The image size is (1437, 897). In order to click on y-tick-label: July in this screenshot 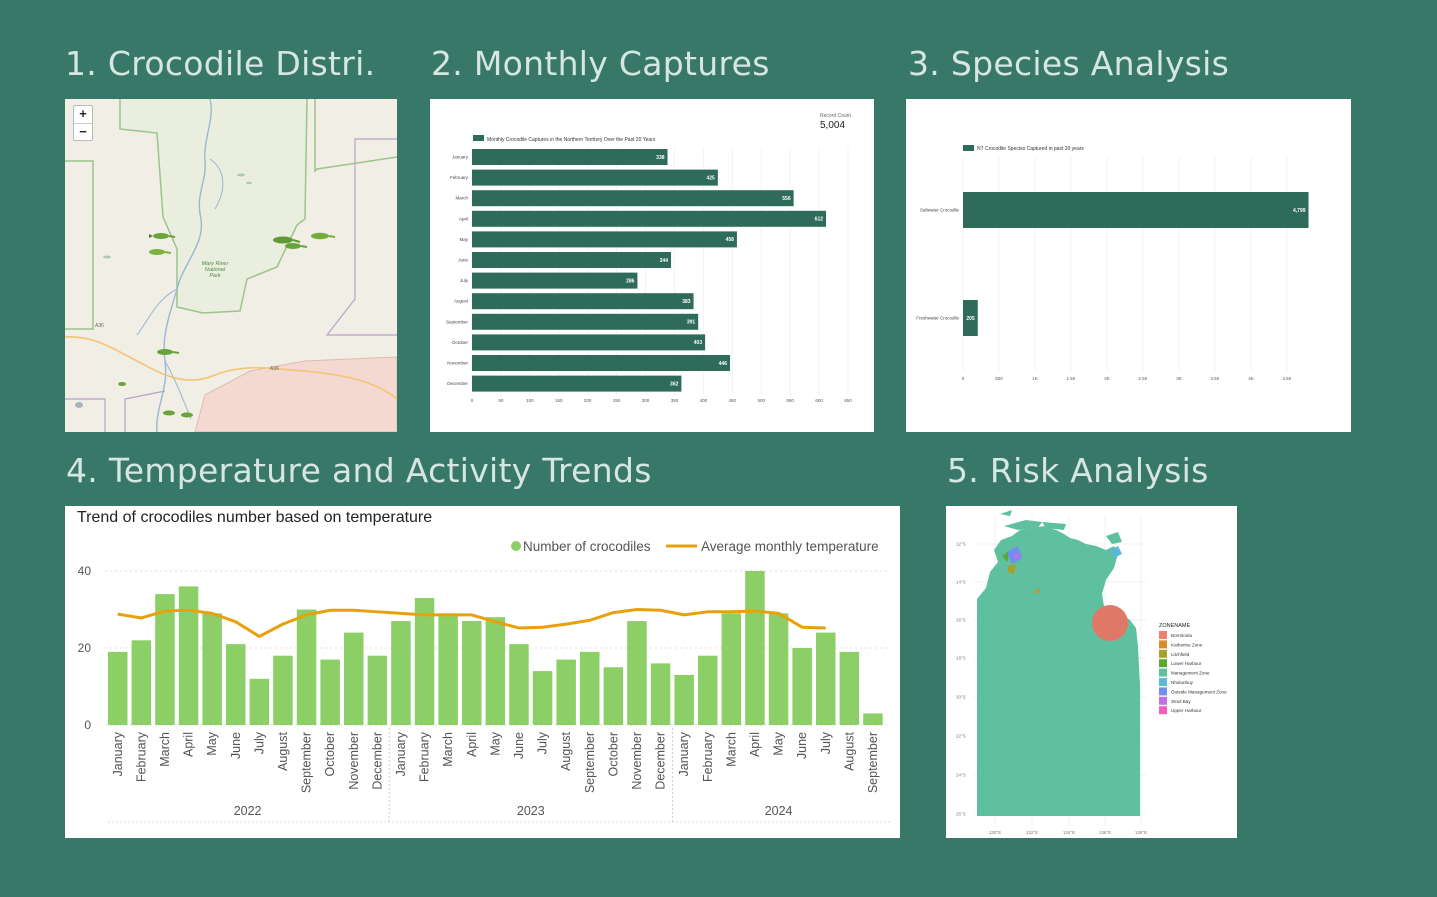, I will do `click(464, 280)`.